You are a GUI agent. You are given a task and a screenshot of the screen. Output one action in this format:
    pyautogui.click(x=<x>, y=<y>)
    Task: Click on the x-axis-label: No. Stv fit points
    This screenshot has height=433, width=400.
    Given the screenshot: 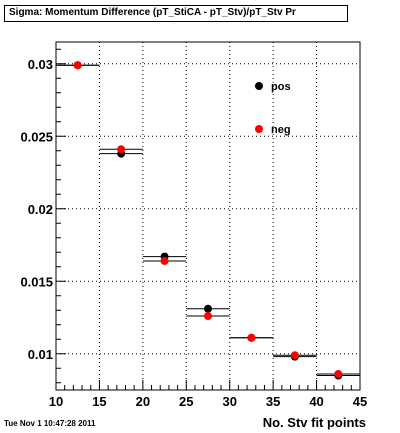 What is the action you would take?
    pyautogui.click(x=314, y=422)
    